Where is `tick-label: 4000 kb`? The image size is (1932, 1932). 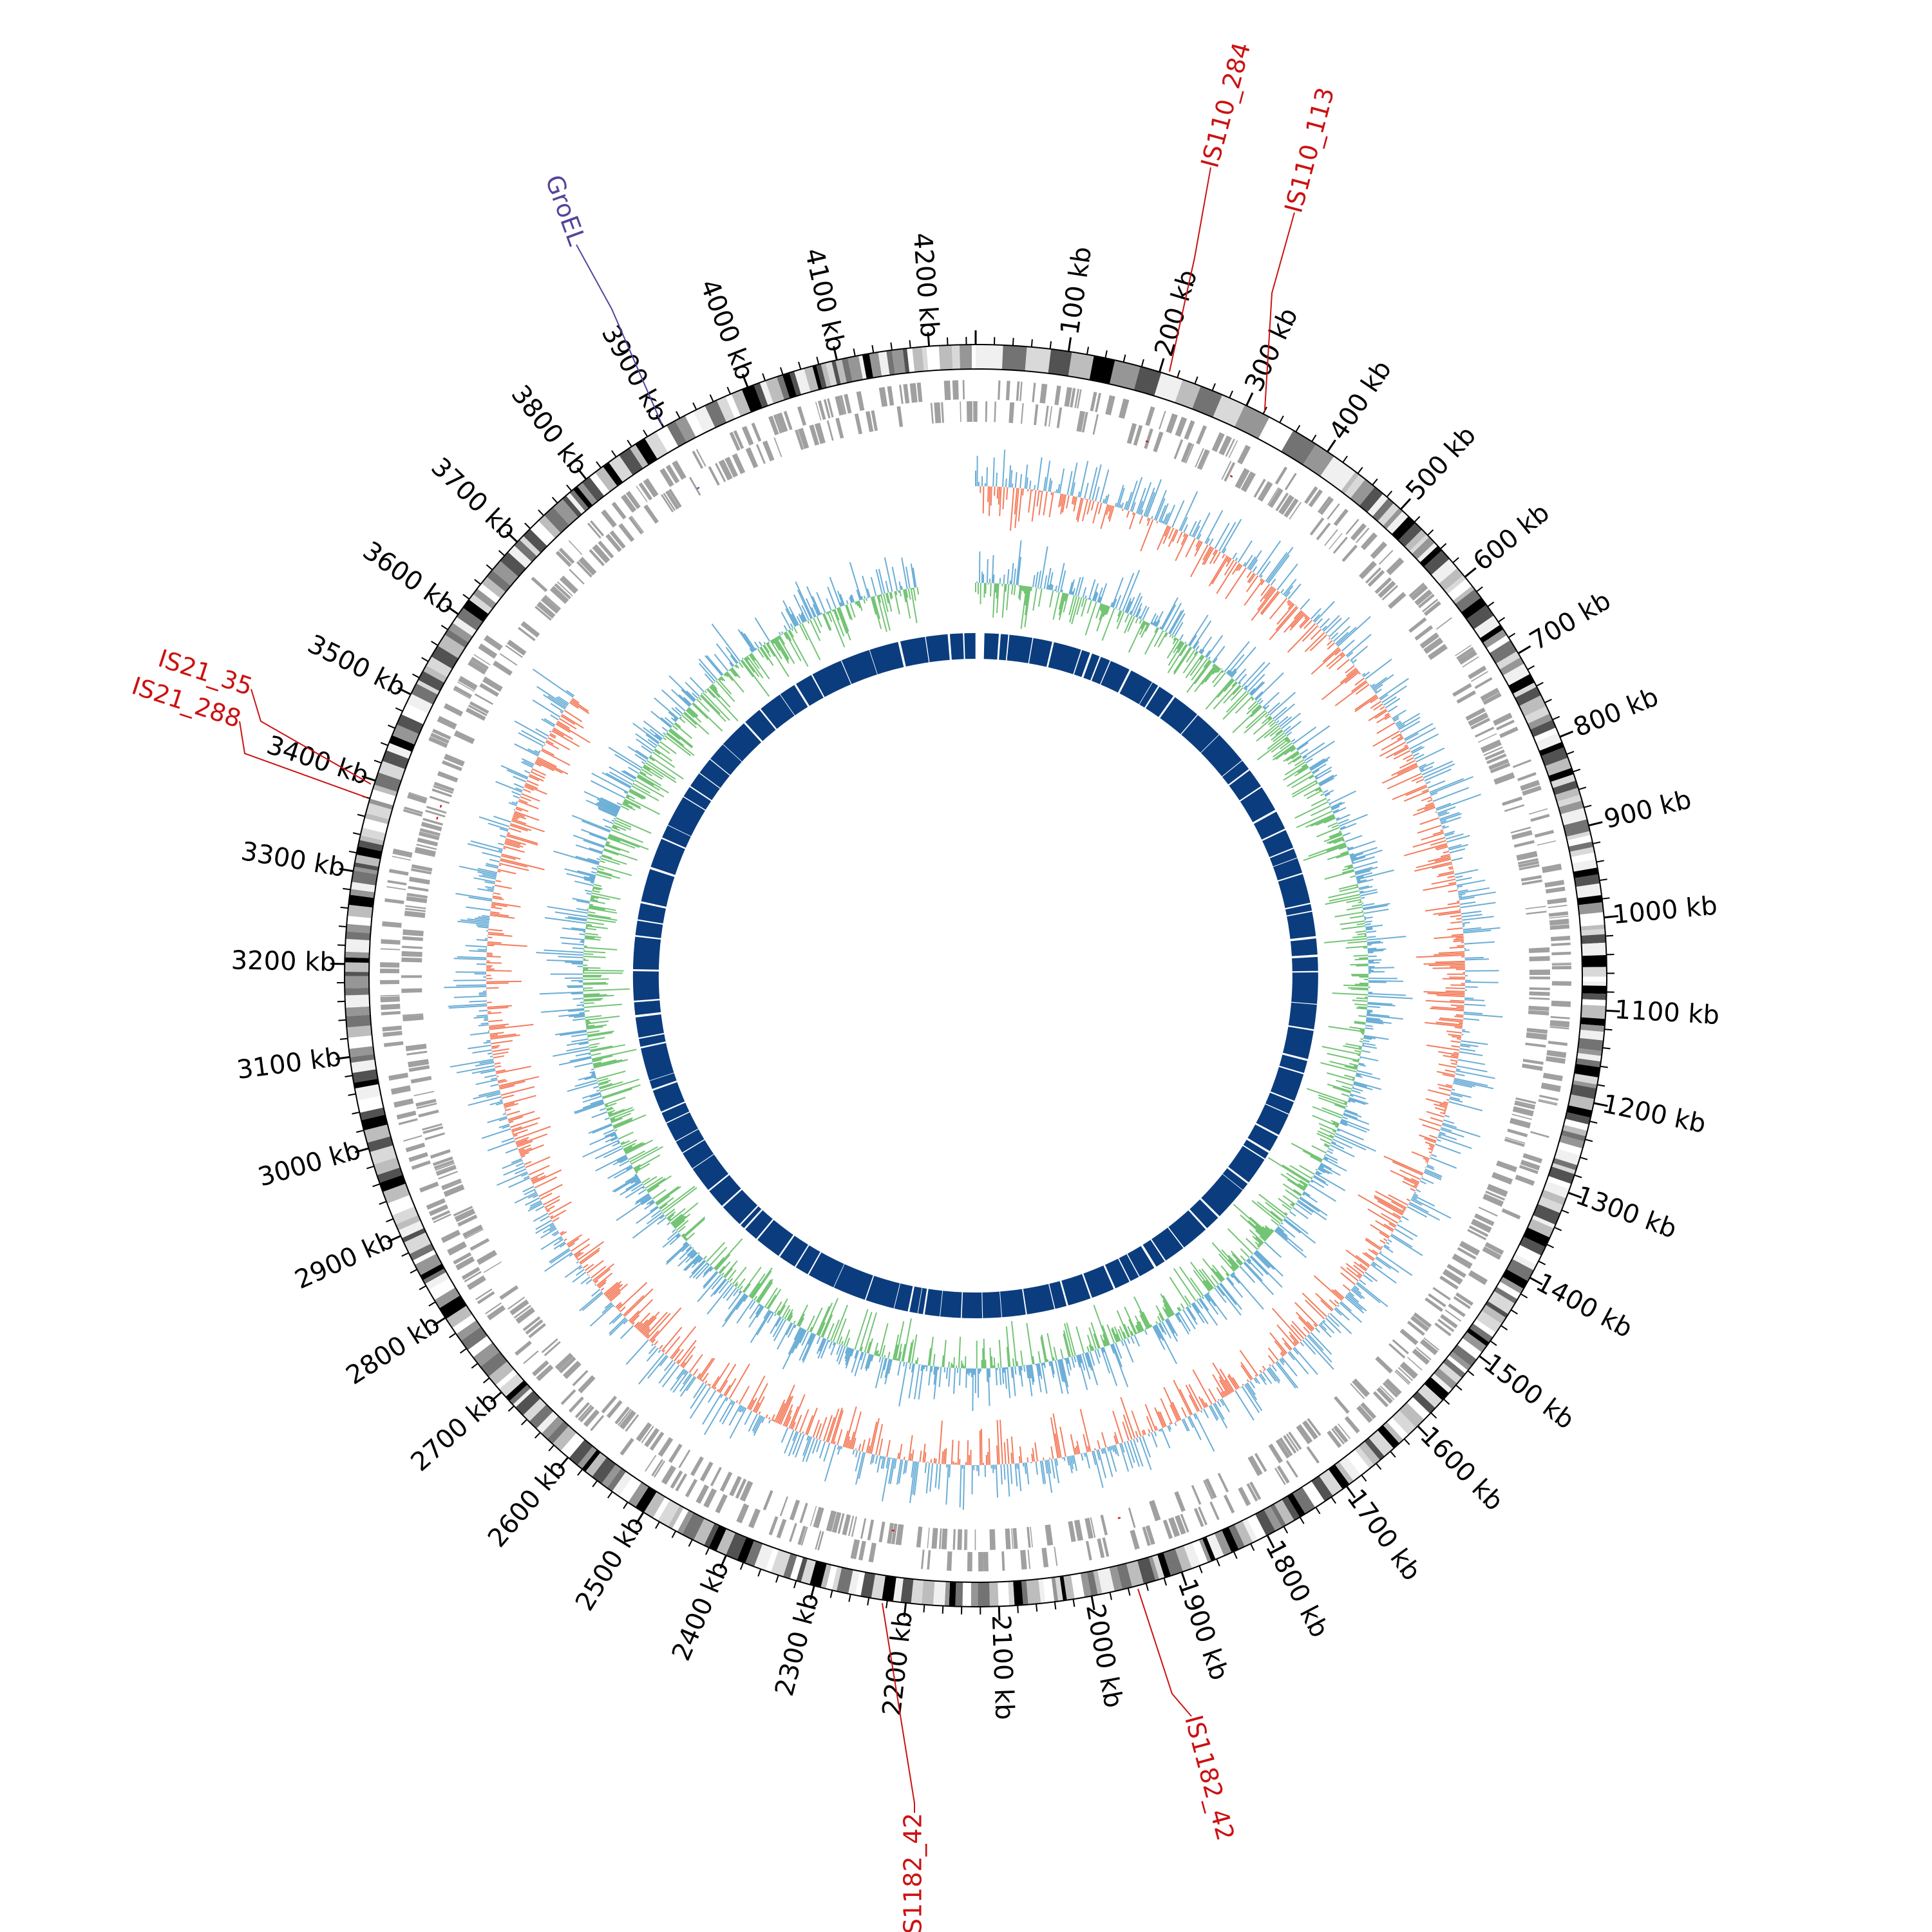 tick-label: 4000 kb is located at coordinates (727, 330).